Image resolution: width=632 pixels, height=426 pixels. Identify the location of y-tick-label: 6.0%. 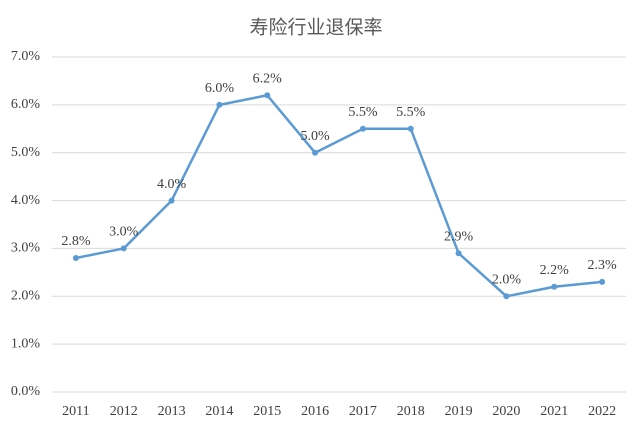
(26, 104).